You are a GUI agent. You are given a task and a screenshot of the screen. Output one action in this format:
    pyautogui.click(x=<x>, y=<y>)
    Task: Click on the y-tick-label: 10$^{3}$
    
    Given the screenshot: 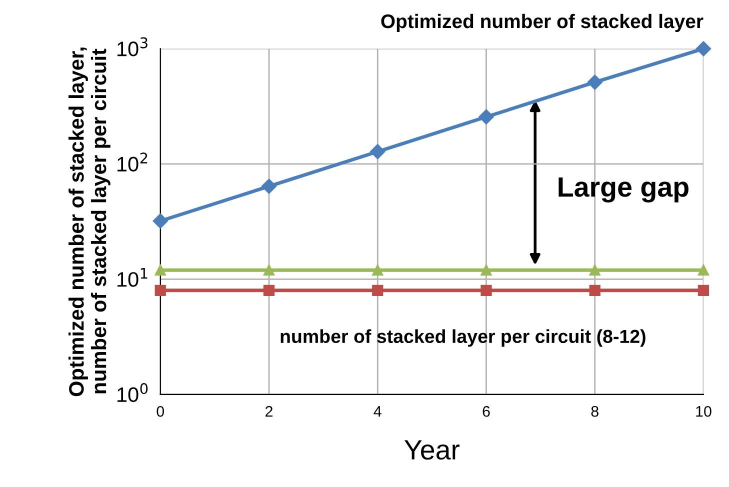 What is the action you would take?
    pyautogui.click(x=133, y=46)
    